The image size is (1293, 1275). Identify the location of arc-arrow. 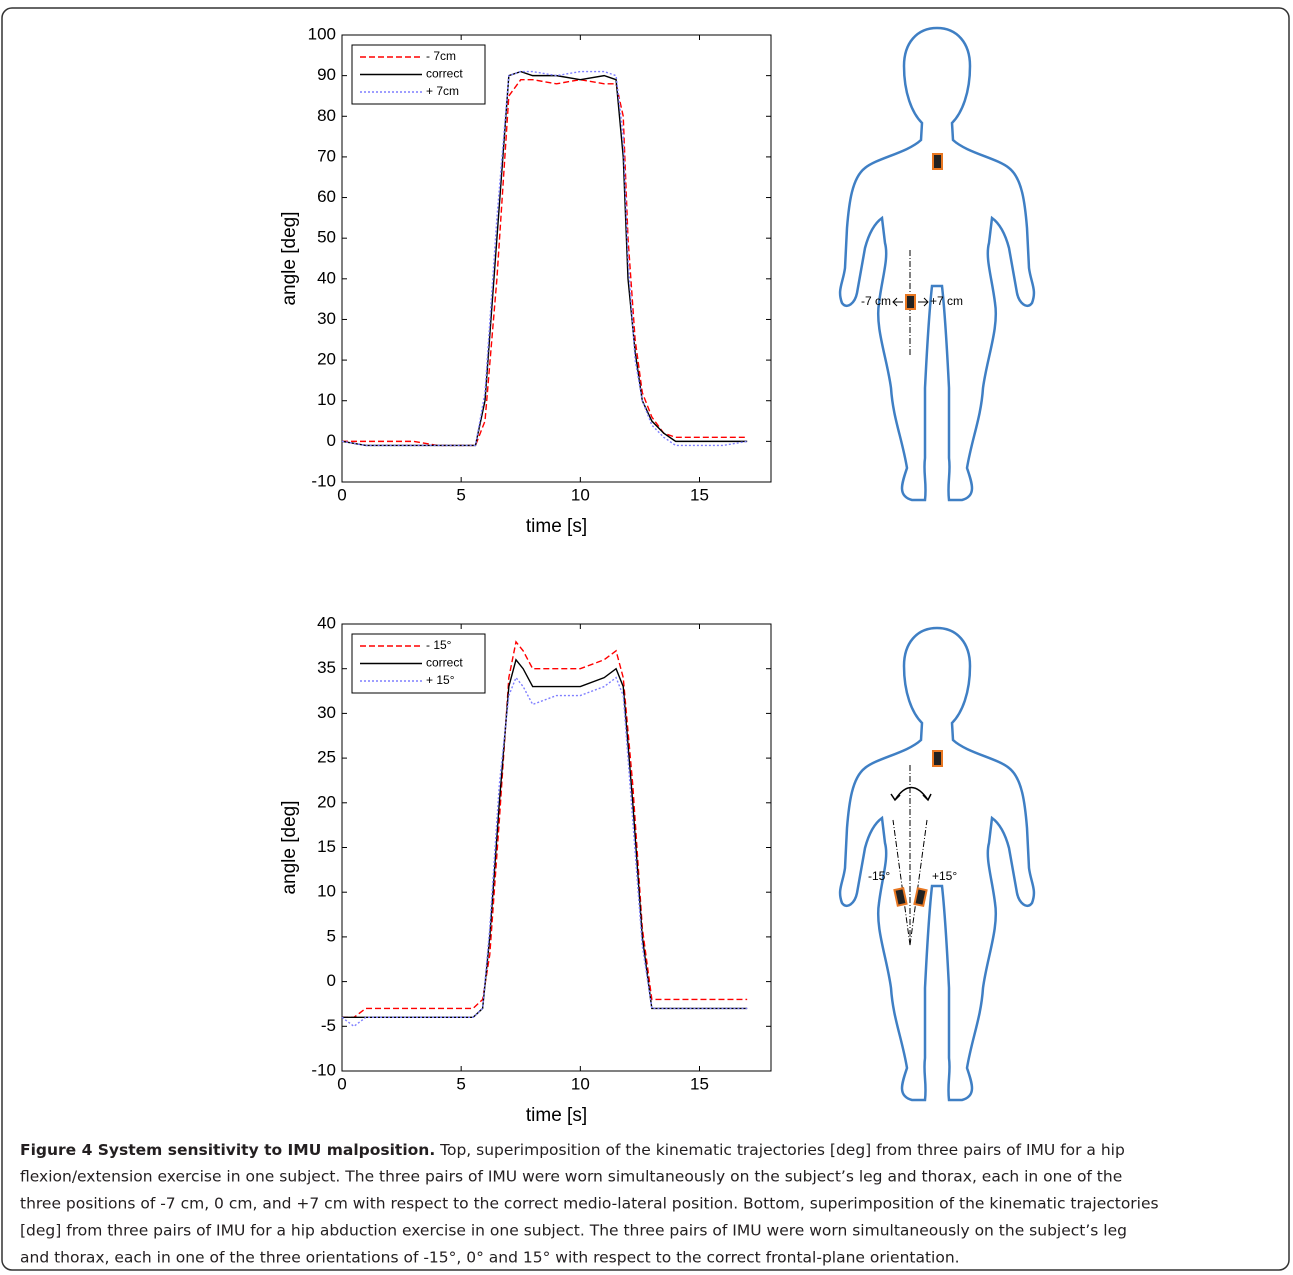
(911, 794).